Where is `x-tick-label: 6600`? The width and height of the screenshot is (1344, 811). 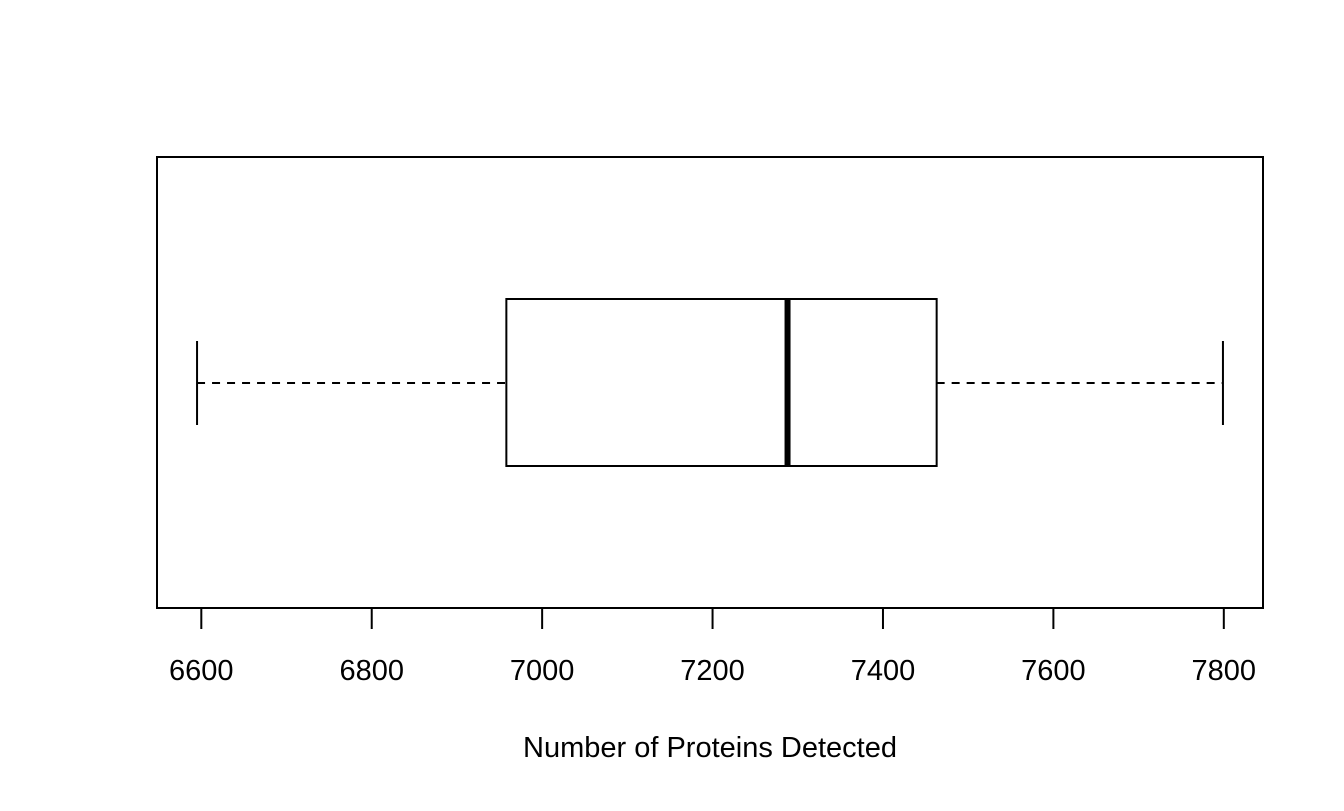
x-tick-label: 6600 is located at coordinates (201, 671).